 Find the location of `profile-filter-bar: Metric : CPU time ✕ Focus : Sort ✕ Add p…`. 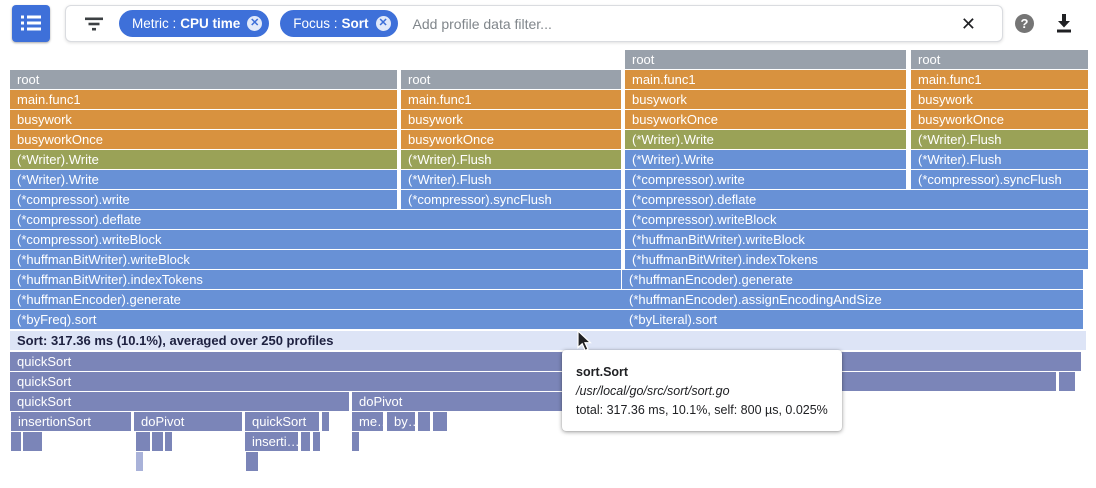

profile-filter-bar: Metric : CPU time ✕ Focus : Sort ✕ Add p… is located at coordinates (534, 23).